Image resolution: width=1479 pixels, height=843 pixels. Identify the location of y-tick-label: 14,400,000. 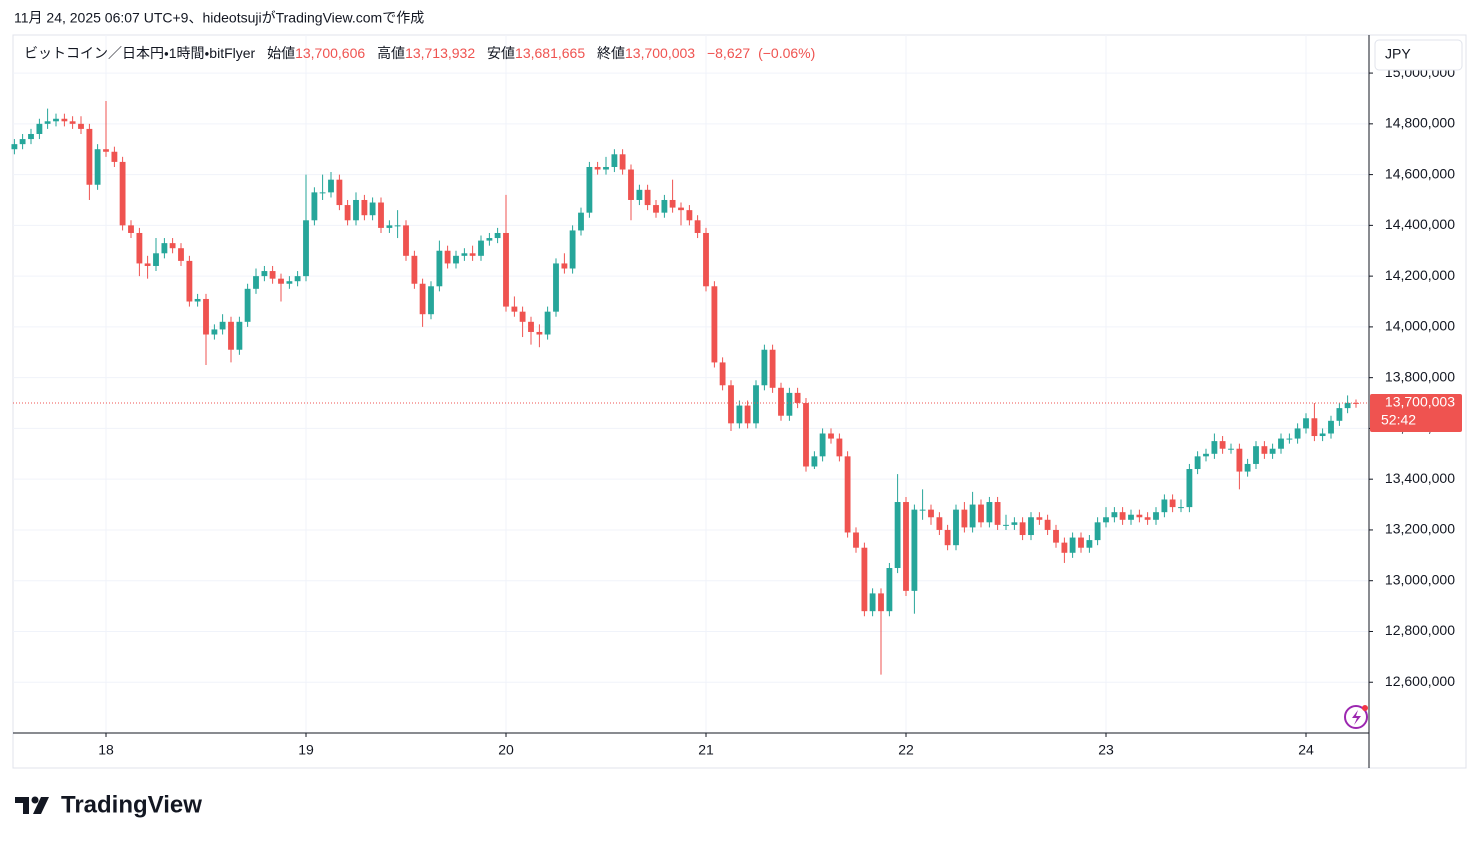
(1420, 224).